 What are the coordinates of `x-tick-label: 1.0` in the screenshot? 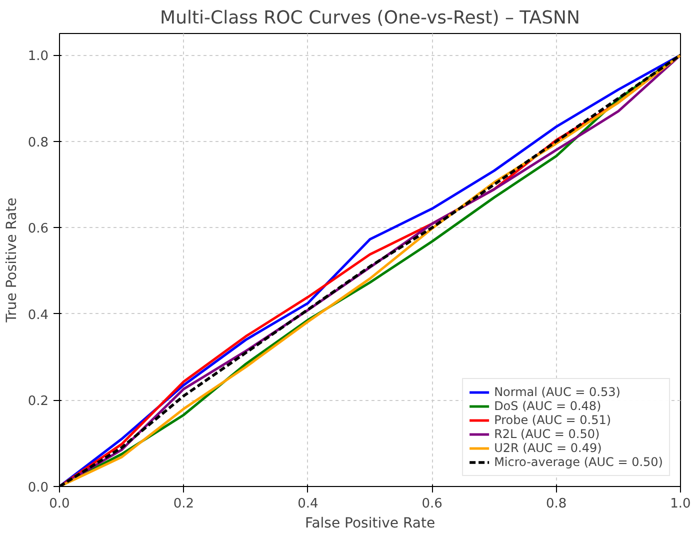 It's located at (680, 504).